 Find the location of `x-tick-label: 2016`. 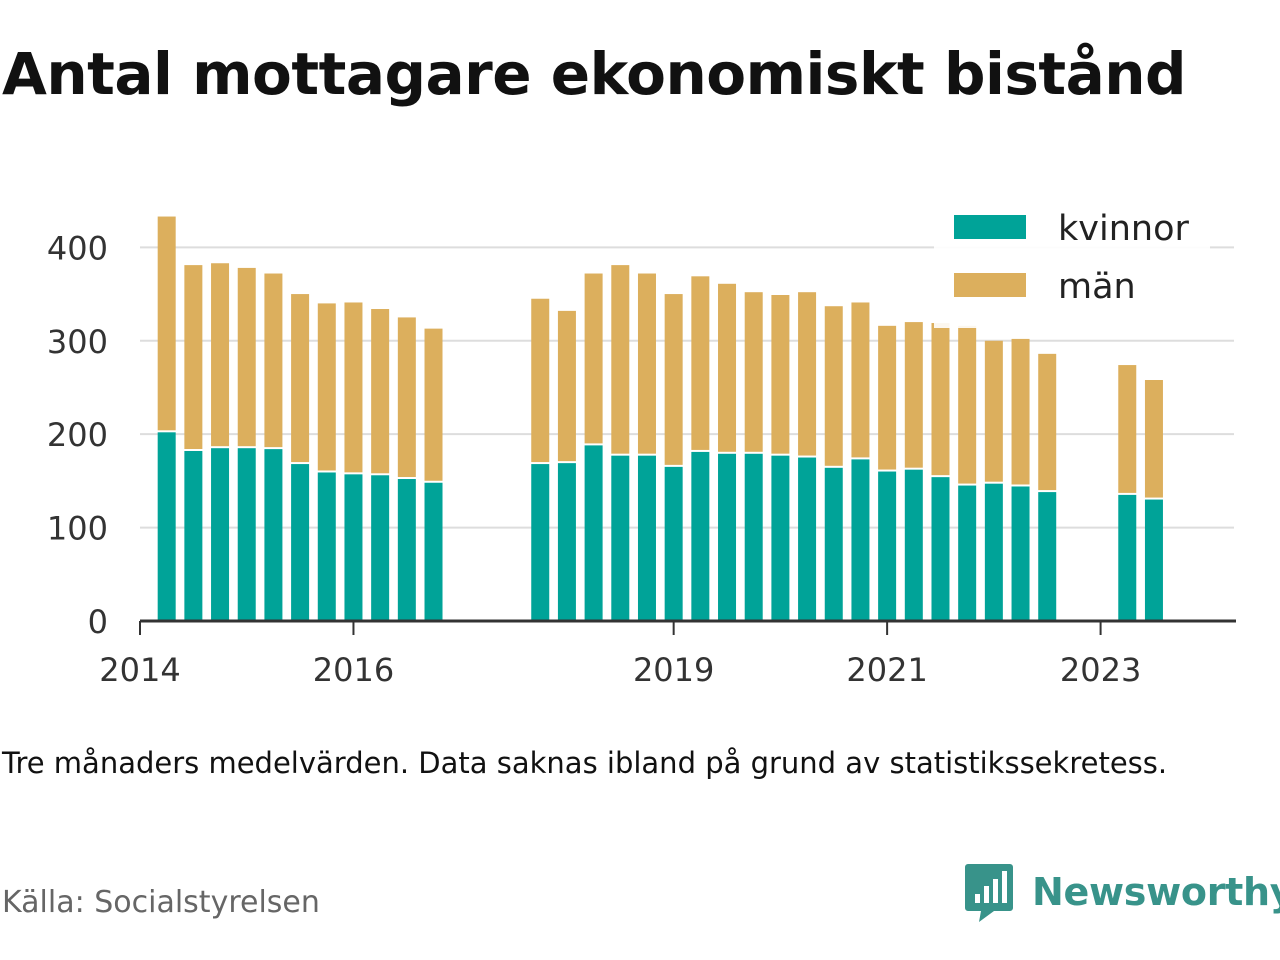

x-tick-label: 2016 is located at coordinates (353, 670).